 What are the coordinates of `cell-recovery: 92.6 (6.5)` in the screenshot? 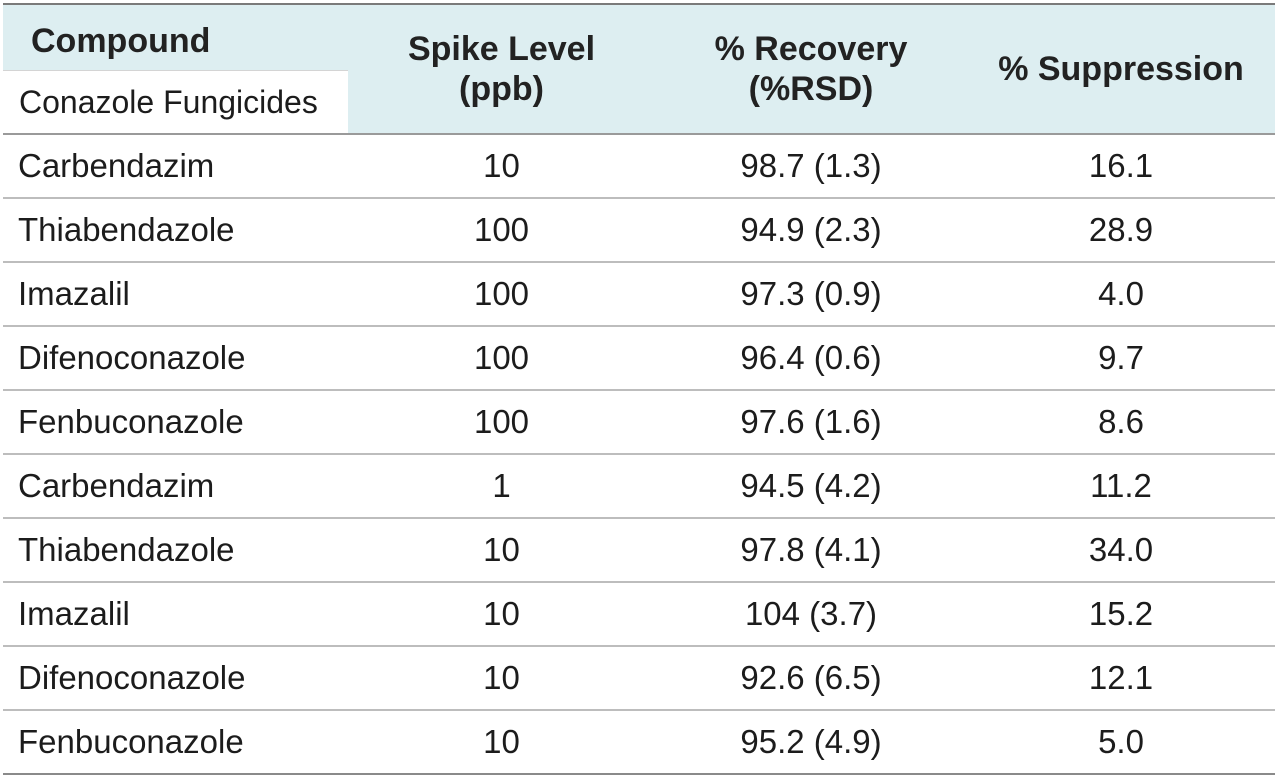 It's located at (811, 678).